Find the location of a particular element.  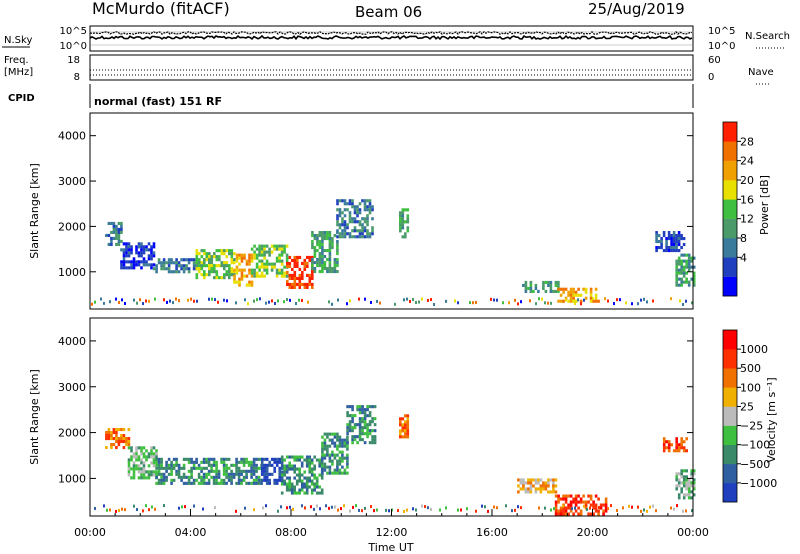

nave-label: Nave is located at coordinates (761, 72).